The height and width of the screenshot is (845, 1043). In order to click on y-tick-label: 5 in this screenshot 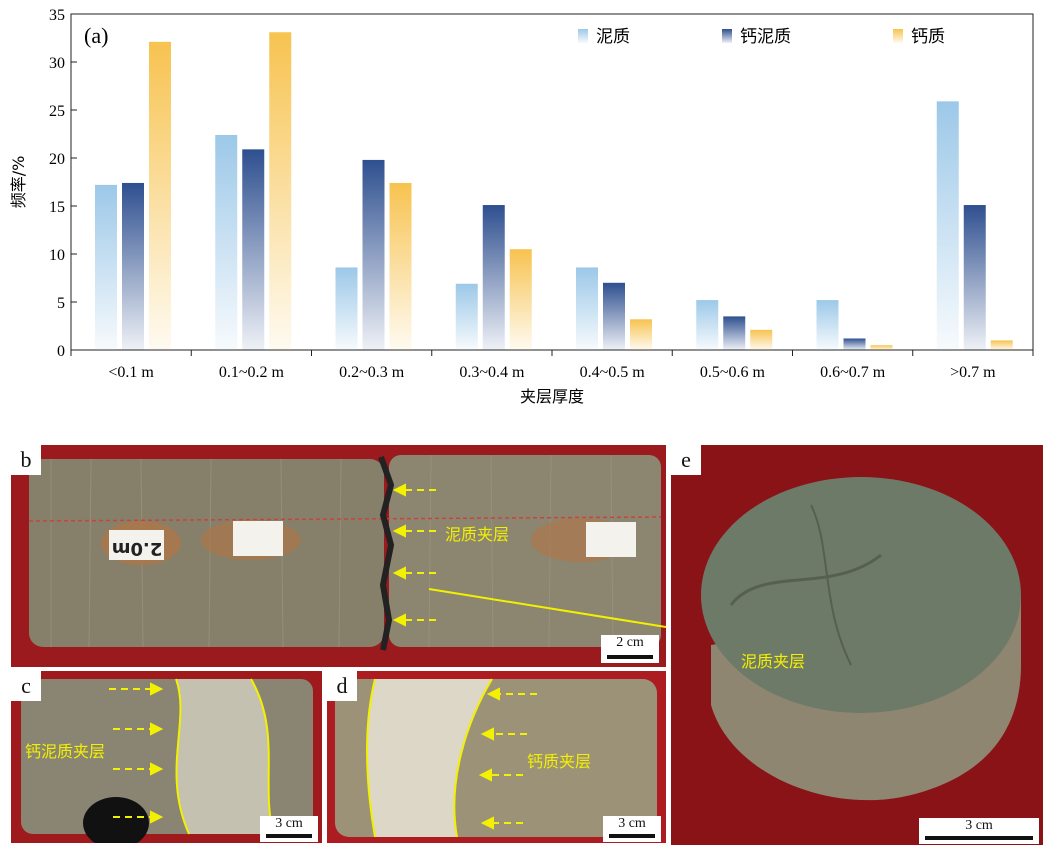, I will do `click(61, 303)`.